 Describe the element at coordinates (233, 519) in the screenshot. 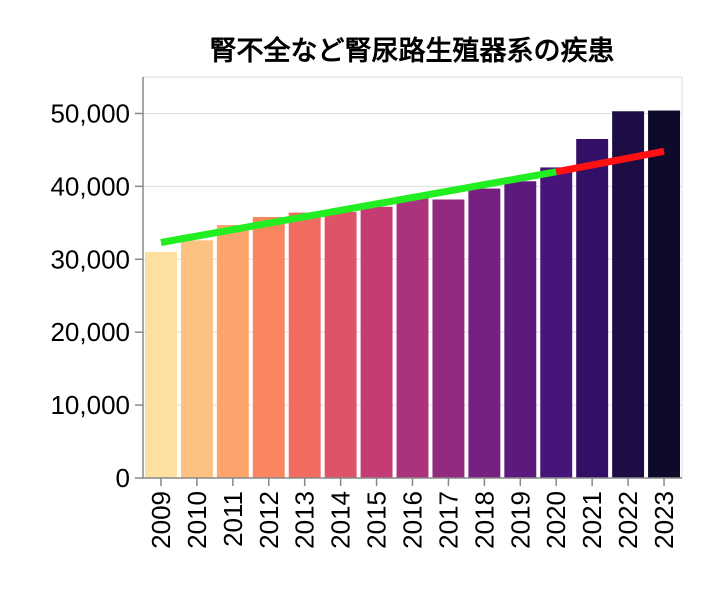

I see `x-tick-label: 2011` at that location.